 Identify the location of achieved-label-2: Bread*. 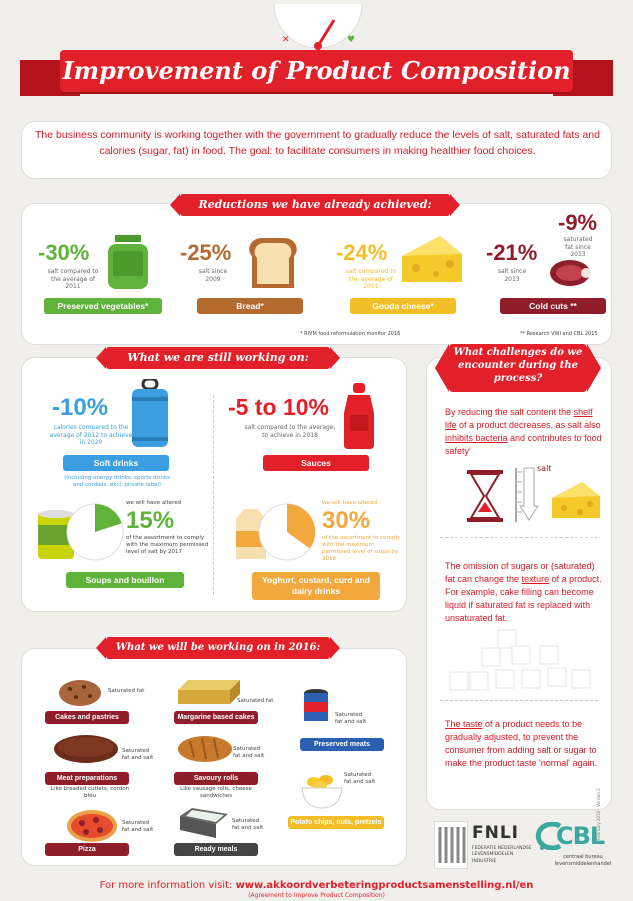
(250, 306).